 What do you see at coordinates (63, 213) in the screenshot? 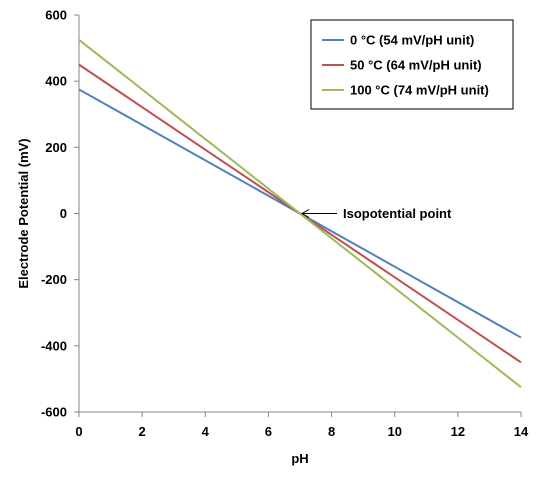
I see `y-tick-label: 0` at bounding box center [63, 213].